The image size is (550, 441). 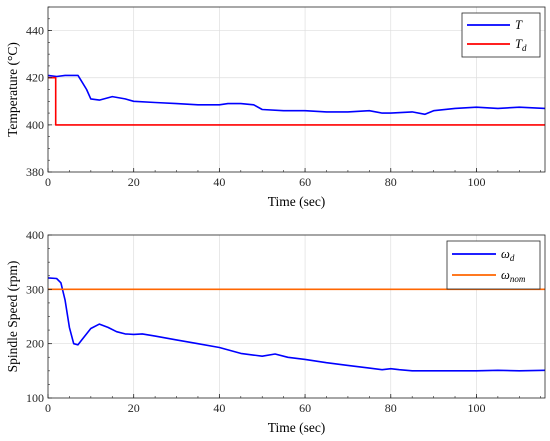 I want to click on temperature-xtick-label: 80, so click(x=391, y=182).